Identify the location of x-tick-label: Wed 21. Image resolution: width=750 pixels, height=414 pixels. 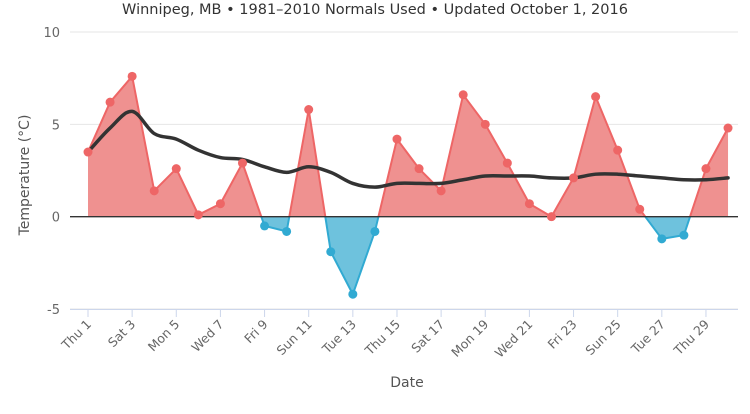
(514, 339).